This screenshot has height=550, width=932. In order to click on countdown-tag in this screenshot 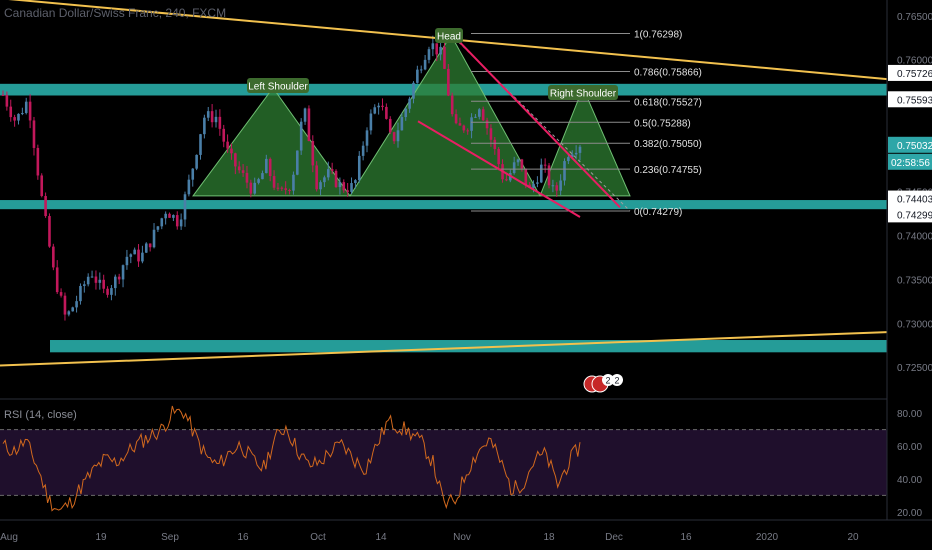, I will do `click(910, 161)`.